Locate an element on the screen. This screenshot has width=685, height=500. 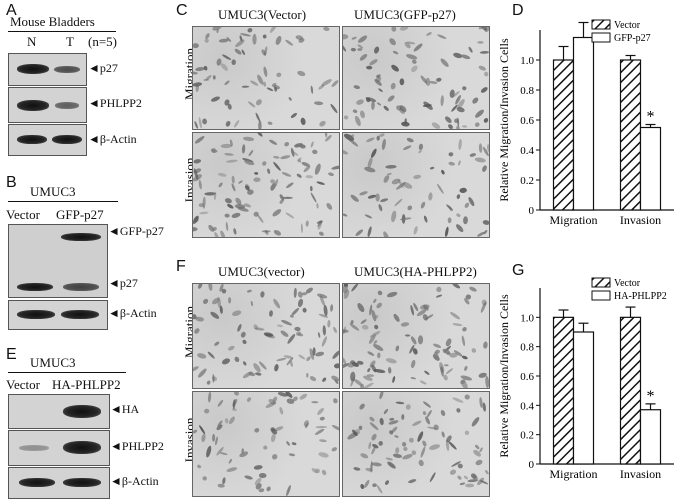
panel-e-cell: UMUC3 is located at coordinates (53, 362).